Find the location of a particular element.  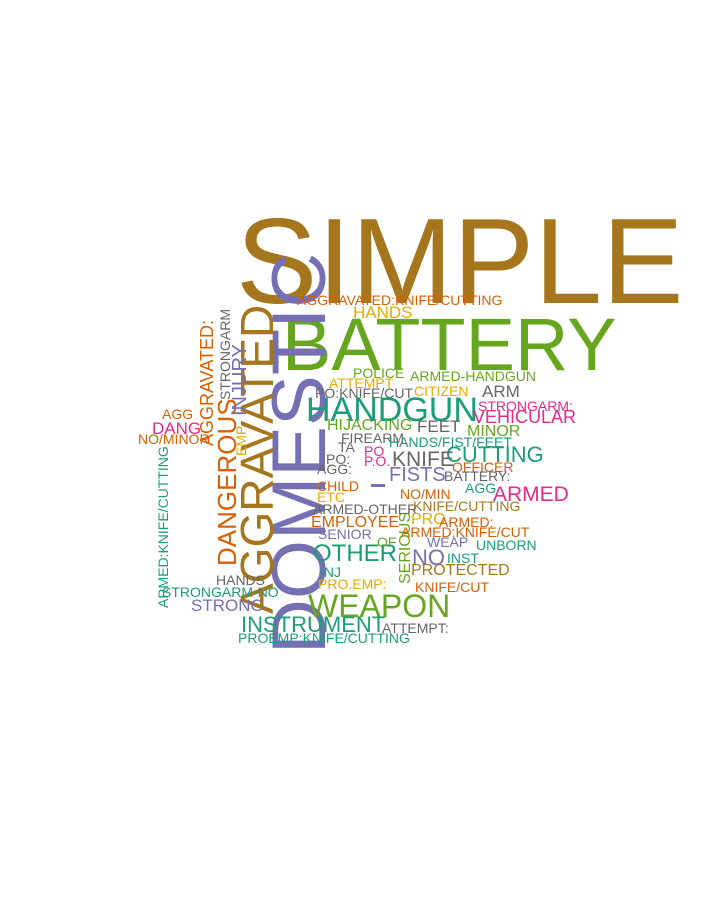

word-agg-colon: AGG: is located at coordinates (335, 469).